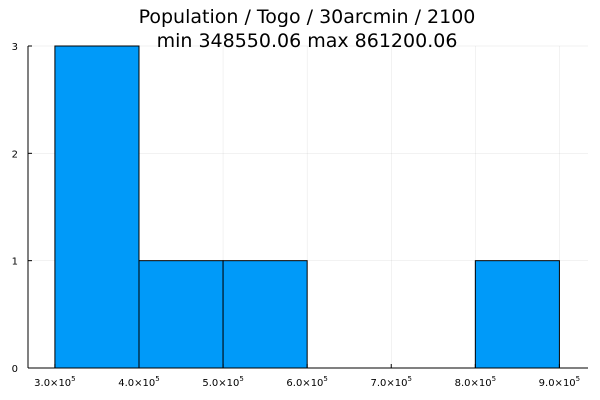 The width and height of the screenshot is (600, 400). I want to click on x-tick-label: 9.0×105, so click(559, 382).